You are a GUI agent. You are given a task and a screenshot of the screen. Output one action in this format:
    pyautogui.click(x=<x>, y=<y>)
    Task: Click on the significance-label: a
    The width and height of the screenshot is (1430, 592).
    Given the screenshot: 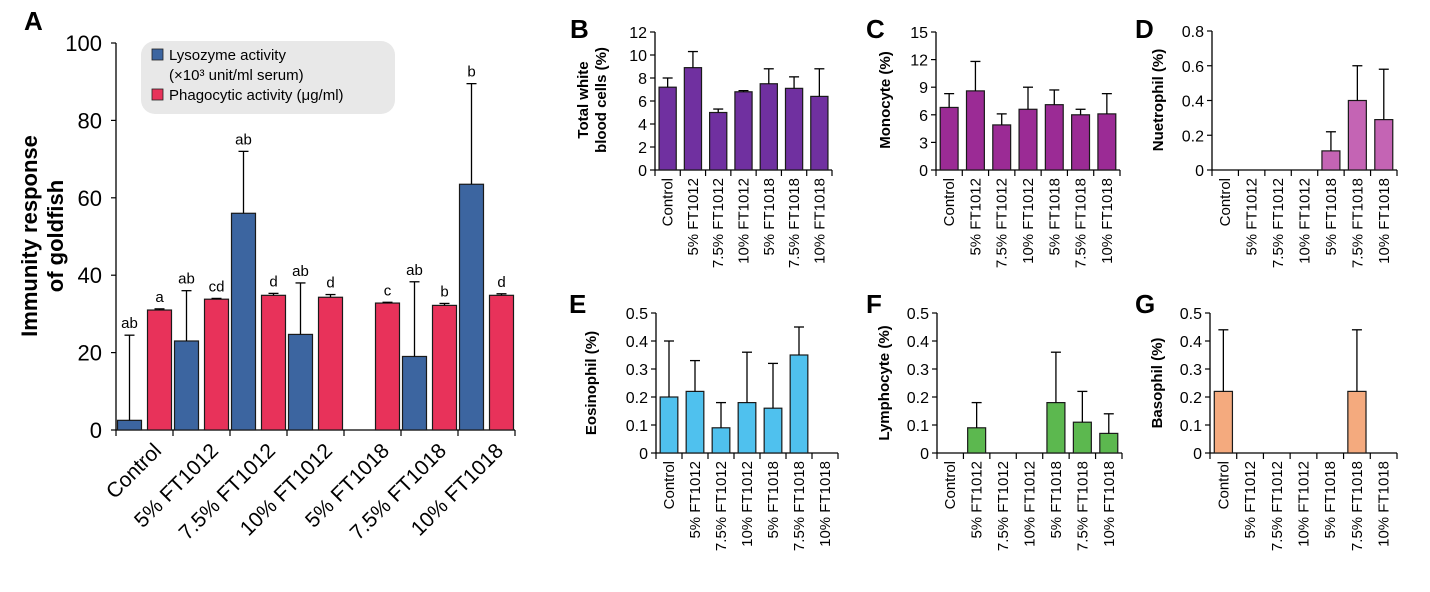 What is the action you would take?
    pyautogui.click(x=159, y=297)
    